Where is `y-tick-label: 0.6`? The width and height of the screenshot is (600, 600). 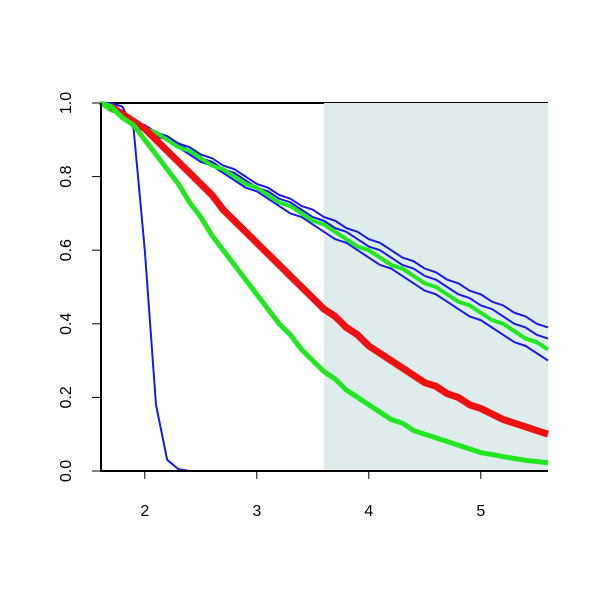
y-tick-label: 0.6 is located at coordinates (66, 250).